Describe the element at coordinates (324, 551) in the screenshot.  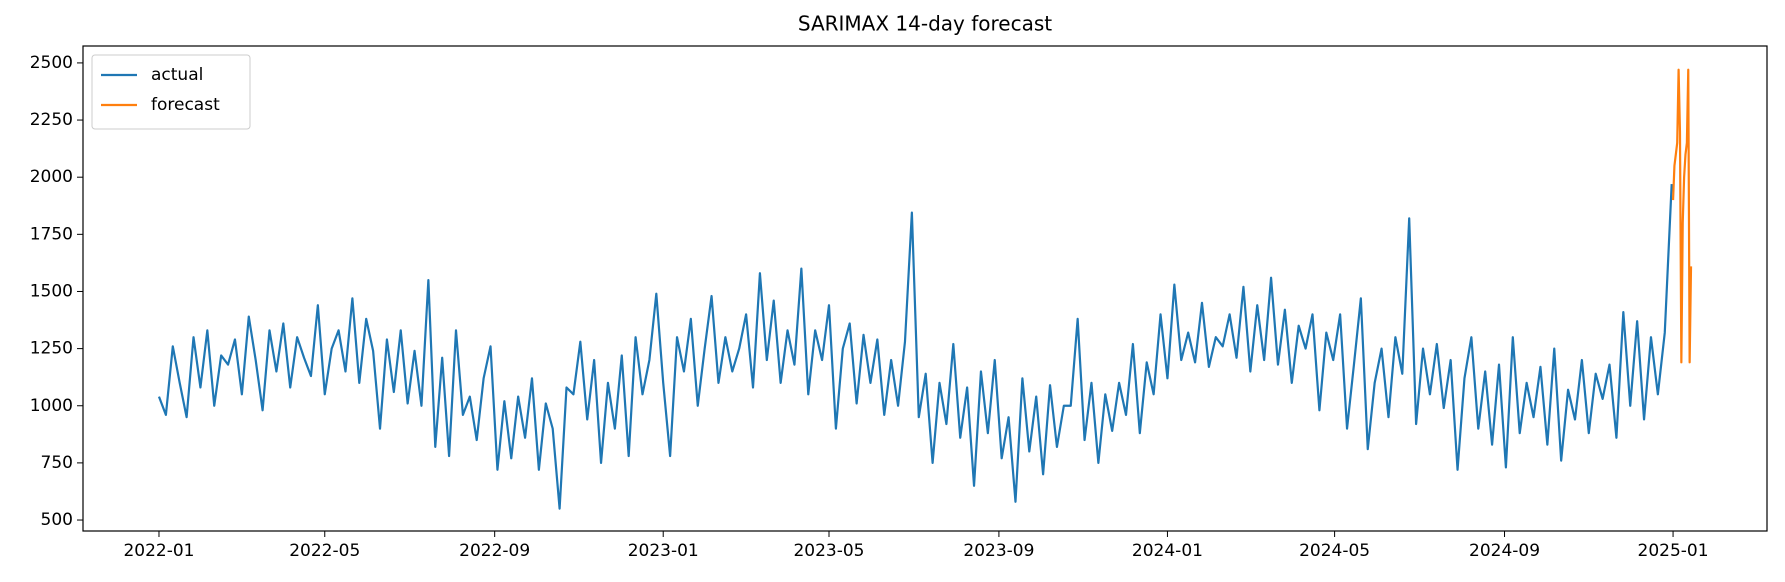
I see `x-tick-label: 2022-05` at that location.